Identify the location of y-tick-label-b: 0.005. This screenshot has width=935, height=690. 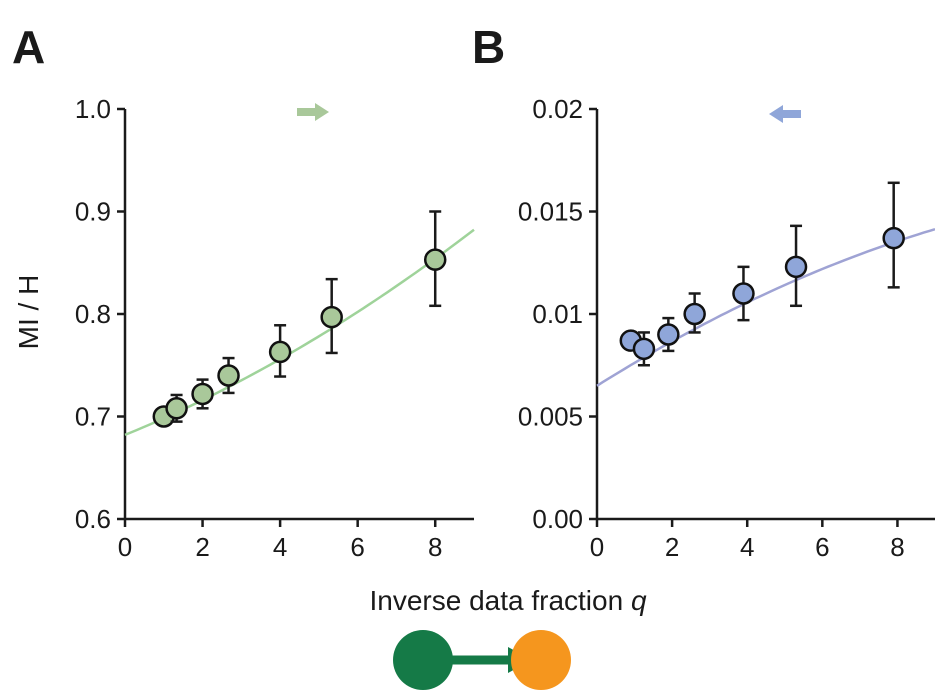
(550, 417).